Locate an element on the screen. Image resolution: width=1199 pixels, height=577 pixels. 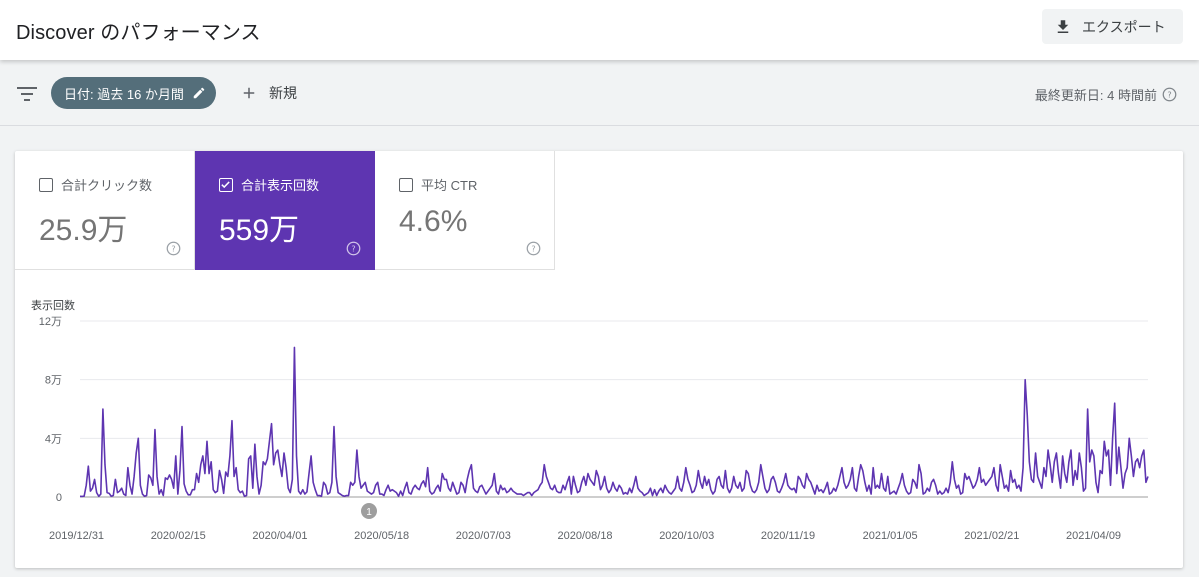
new-filter-label: 新規 is located at coordinates (283, 93).